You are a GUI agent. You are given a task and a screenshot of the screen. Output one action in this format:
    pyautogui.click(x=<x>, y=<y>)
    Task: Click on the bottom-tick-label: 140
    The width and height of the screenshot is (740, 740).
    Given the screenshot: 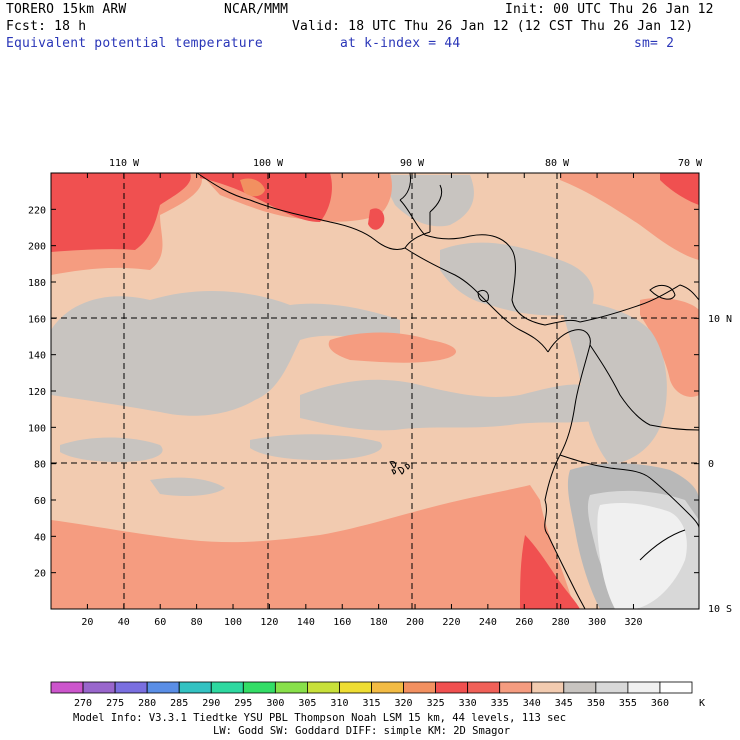 What is the action you would take?
    pyautogui.click(x=306, y=622)
    